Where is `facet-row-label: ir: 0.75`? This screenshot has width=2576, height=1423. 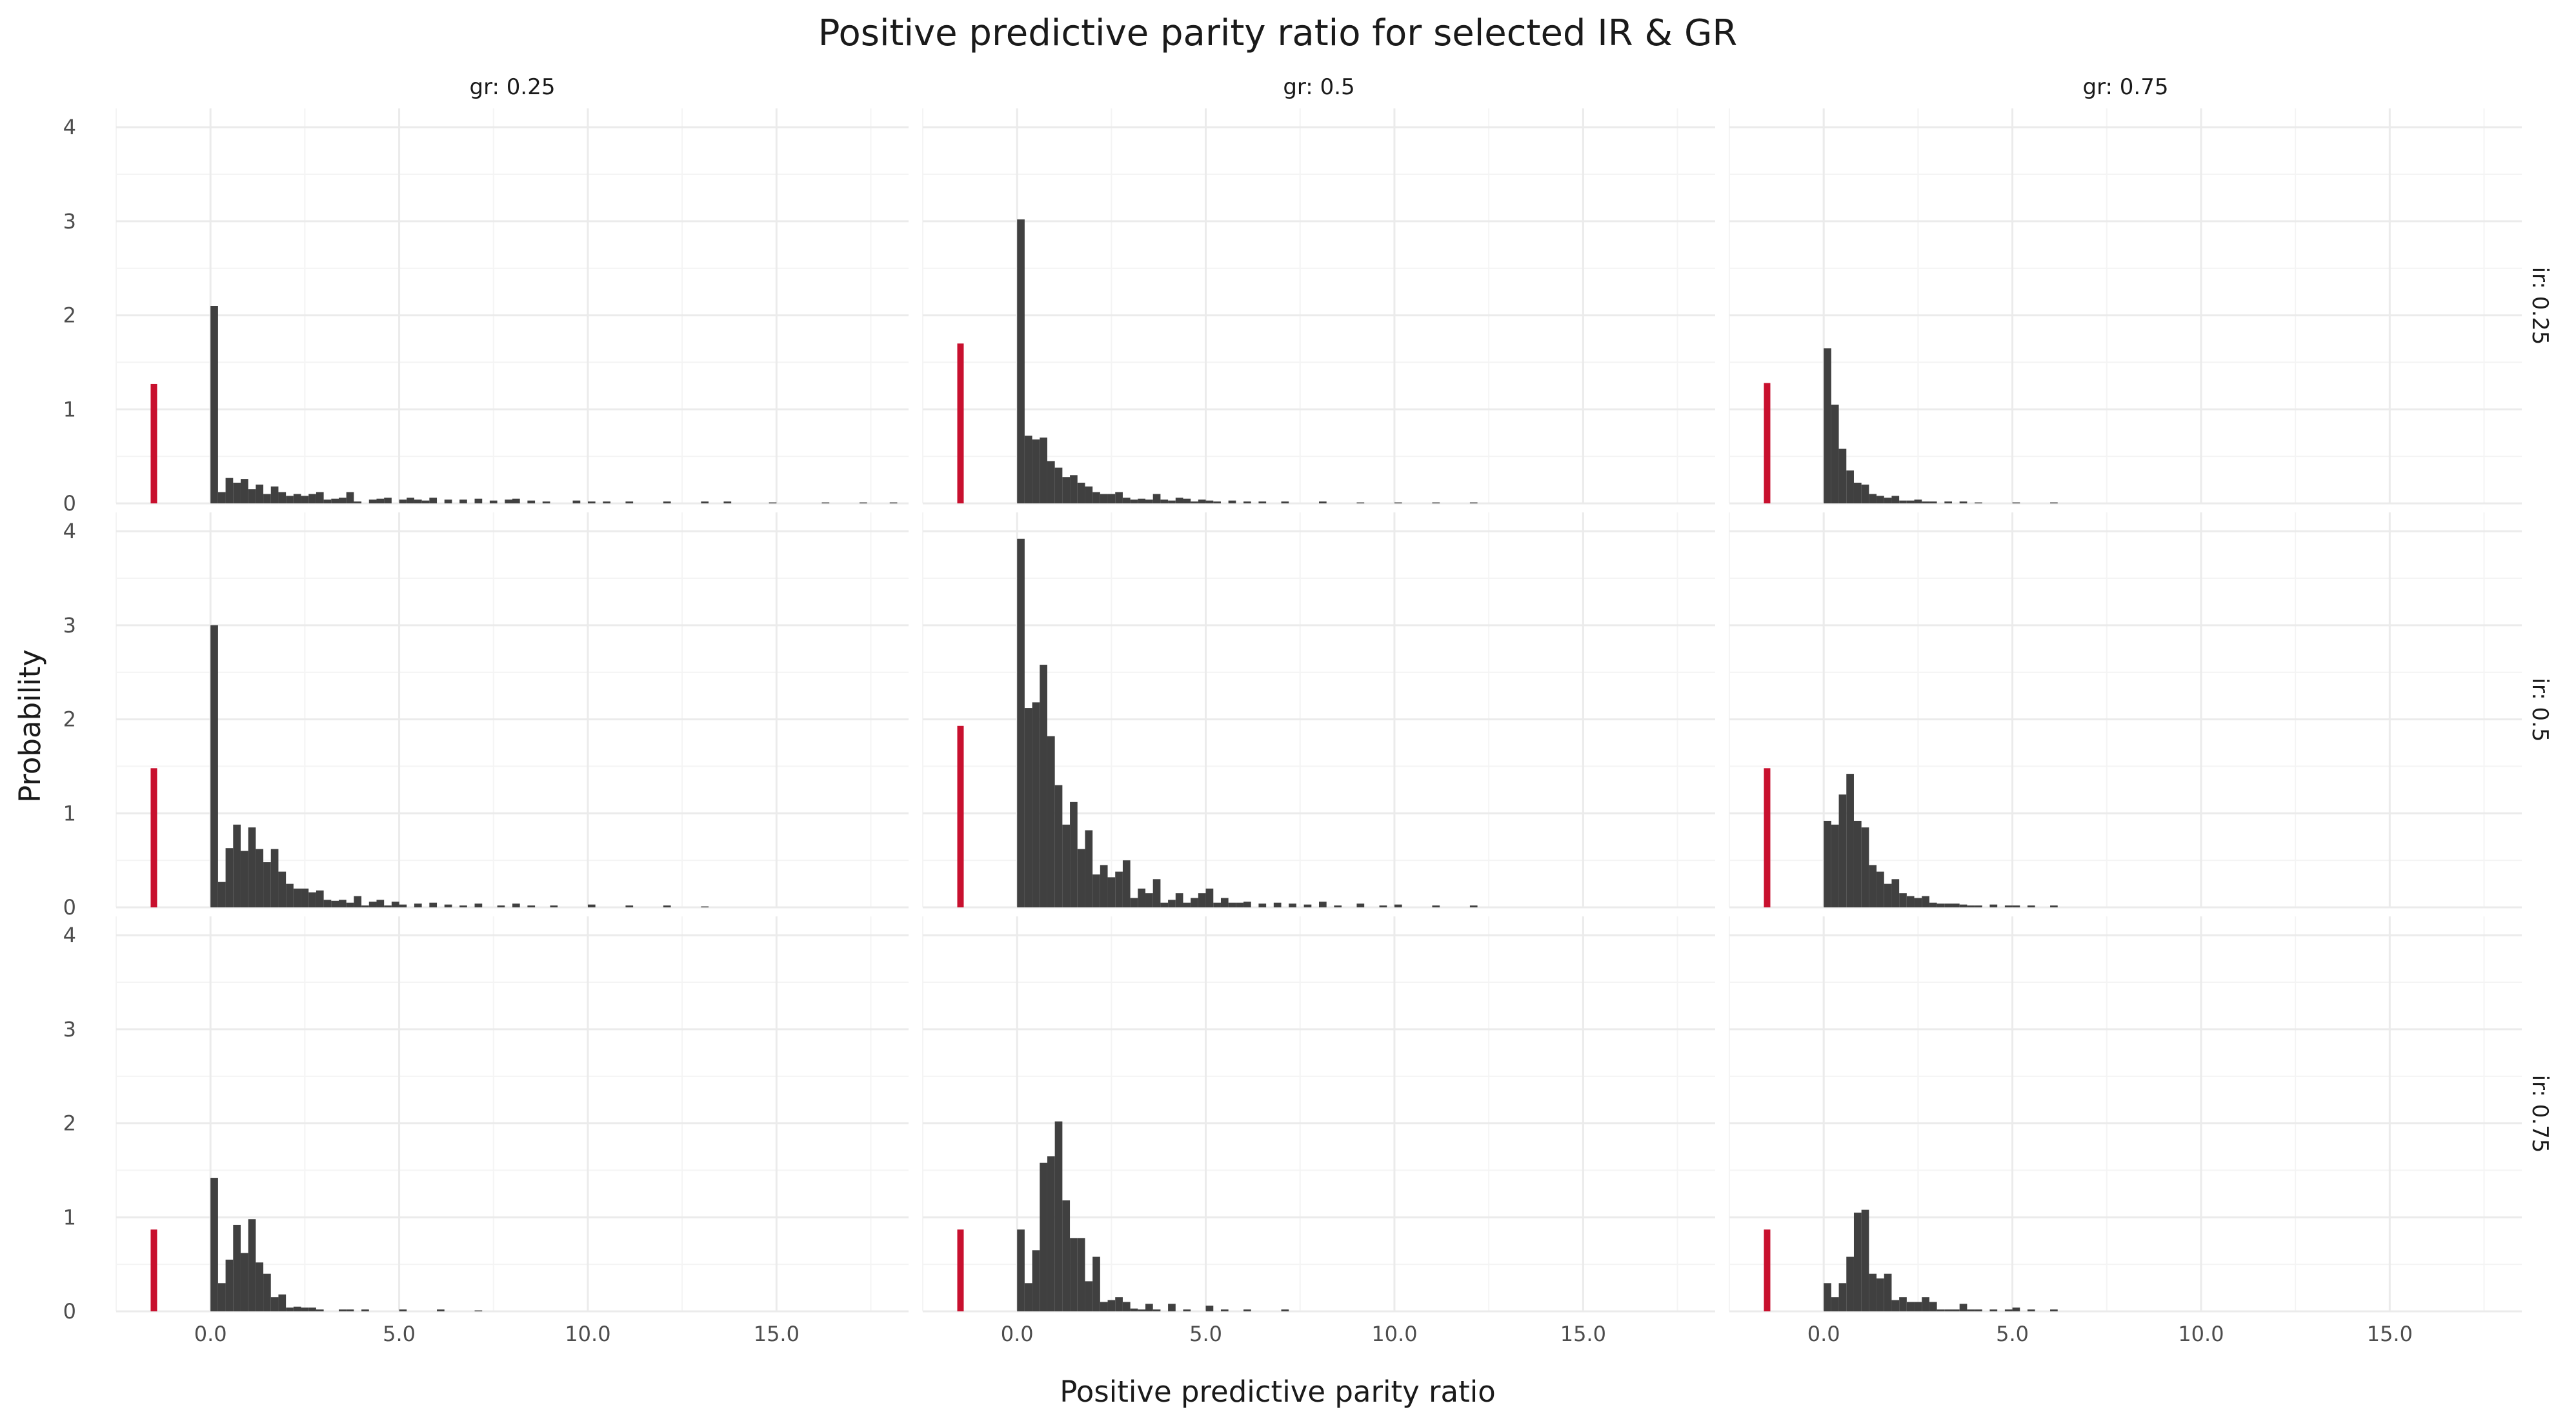
facet-row-label: ir: 0.75 is located at coordinates (2540, 1114).